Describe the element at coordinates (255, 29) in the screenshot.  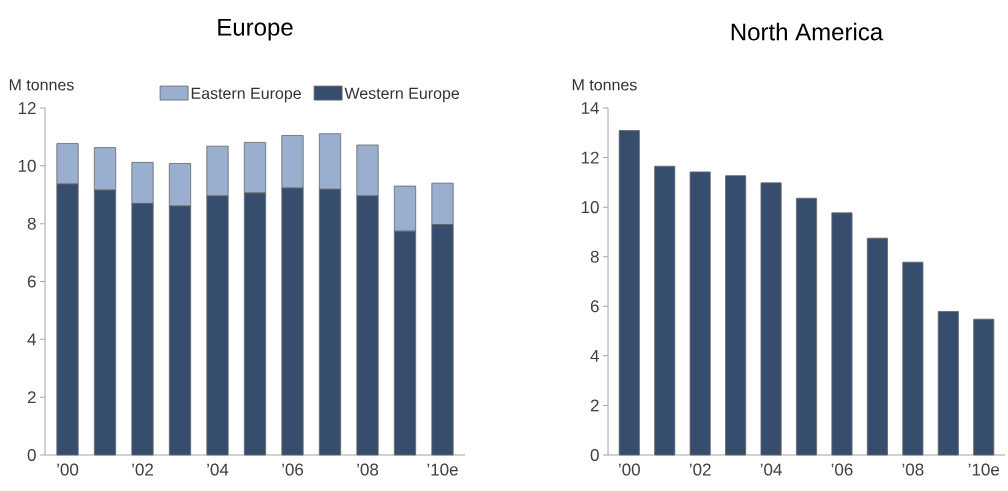
I see `chart-title: Europe` at that location.